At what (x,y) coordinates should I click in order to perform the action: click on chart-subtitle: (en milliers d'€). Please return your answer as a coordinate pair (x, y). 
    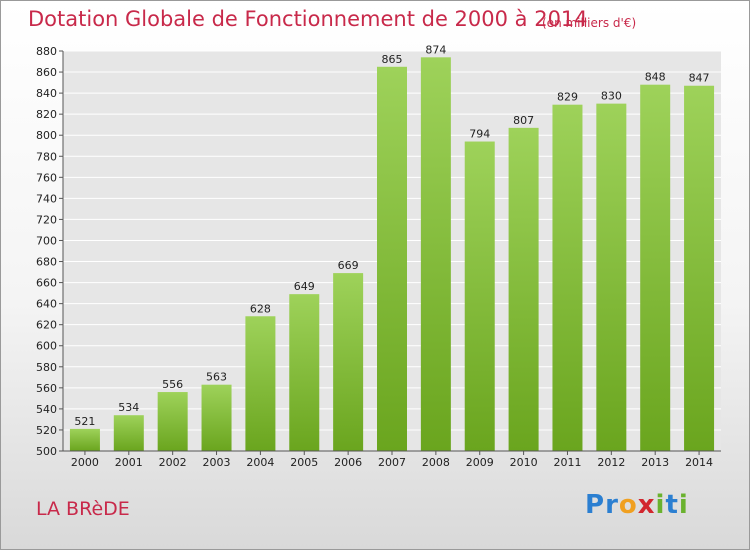
    Looking at the image, I should click on (589, 23).